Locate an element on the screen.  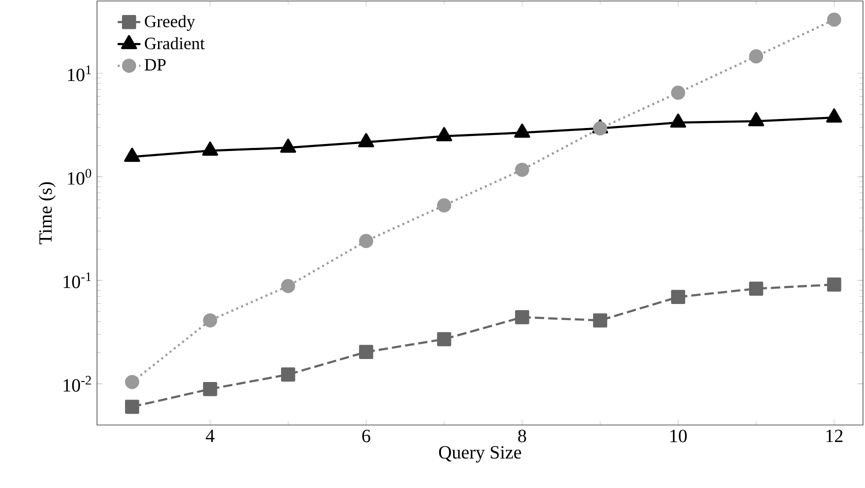
y-axis-title: Time (s) is located at coordinates (47, 213).